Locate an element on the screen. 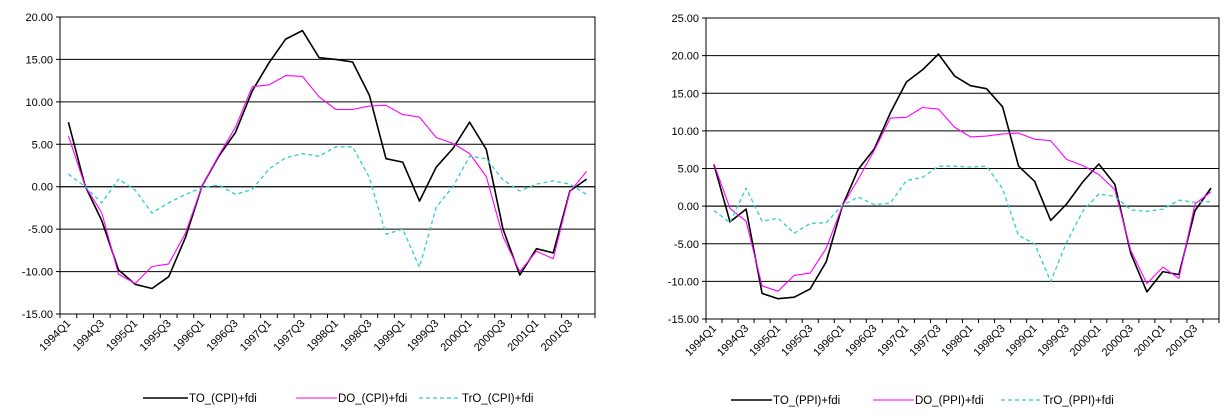  legend-label: DO_(CPI)+fdi is located at coordinates (372, 399).